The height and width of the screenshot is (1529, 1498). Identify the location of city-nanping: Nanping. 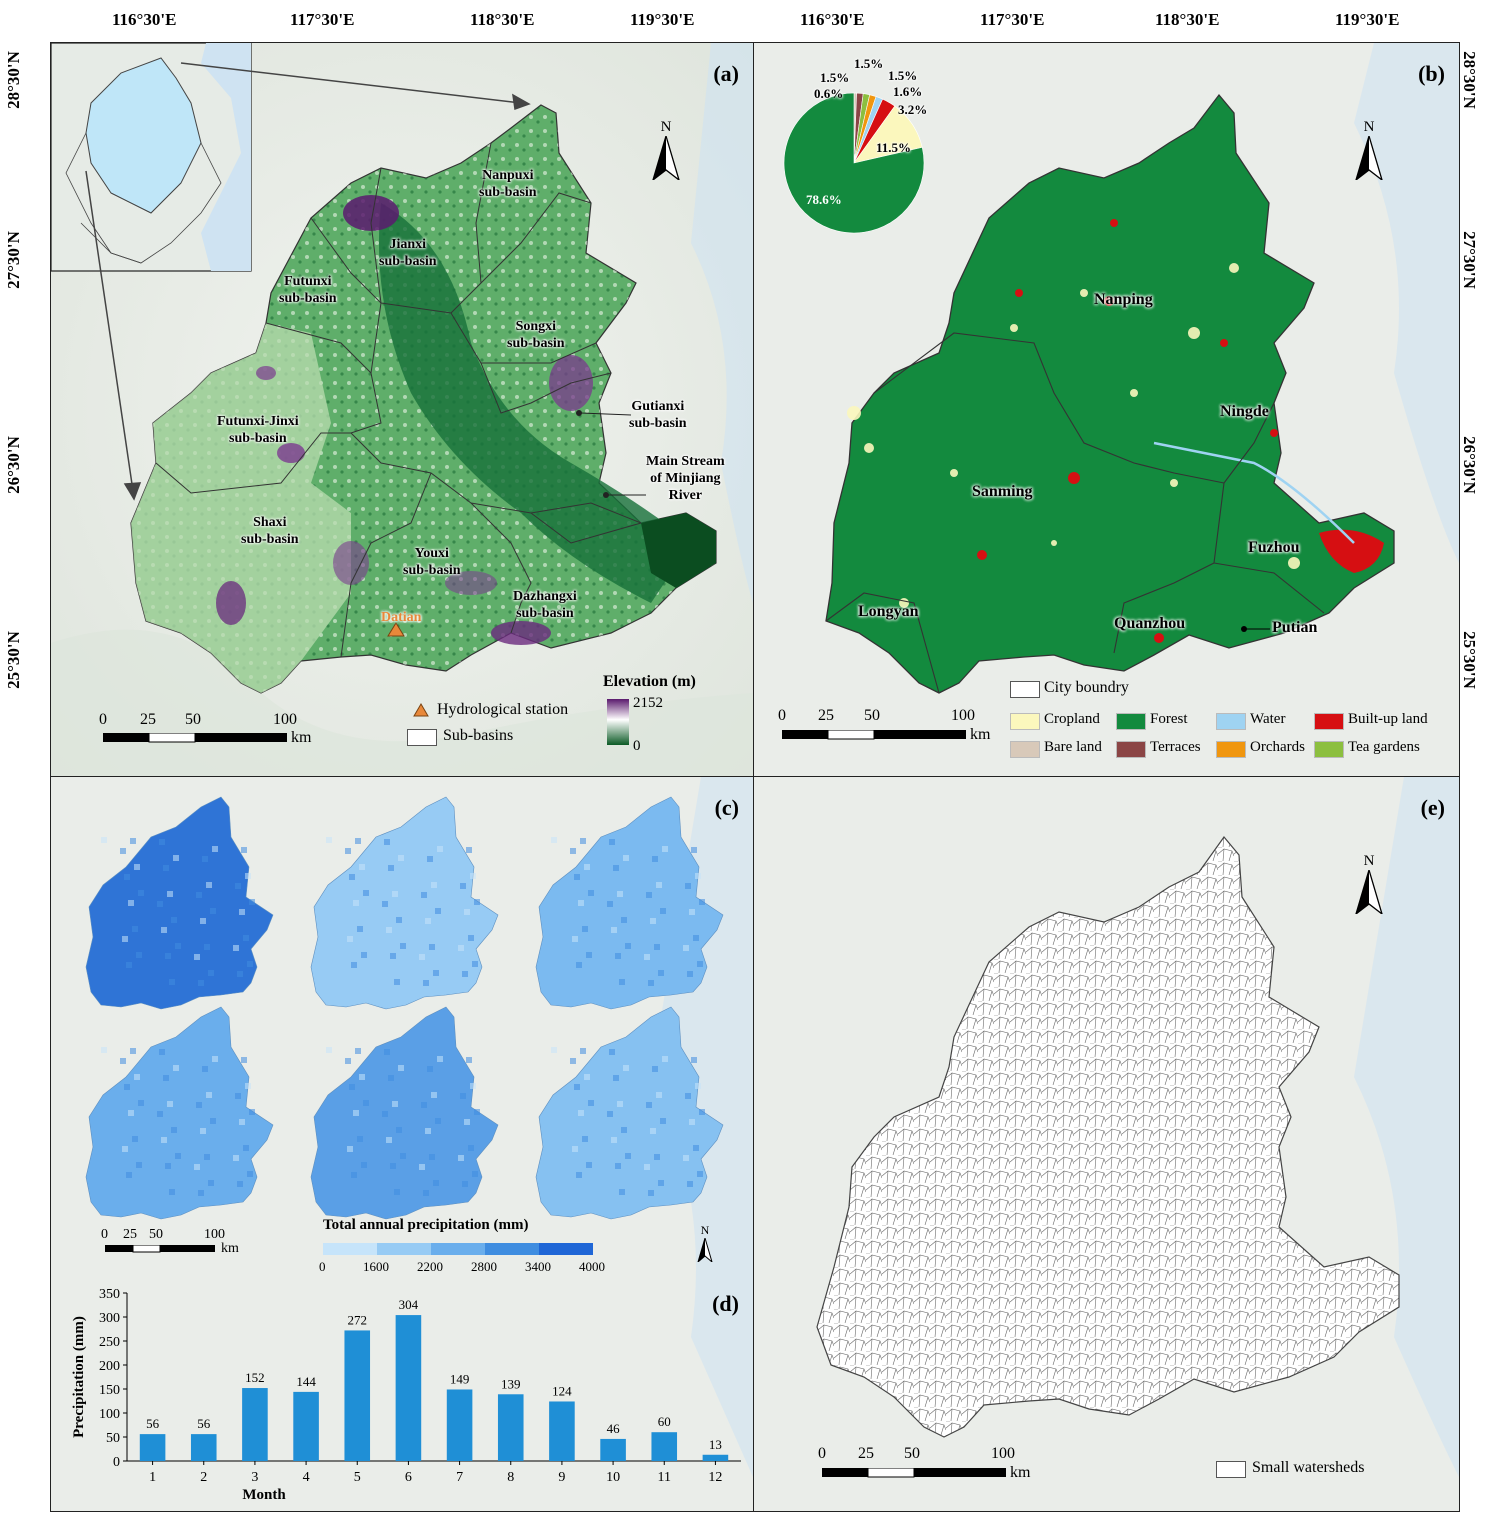
(1123, 299).